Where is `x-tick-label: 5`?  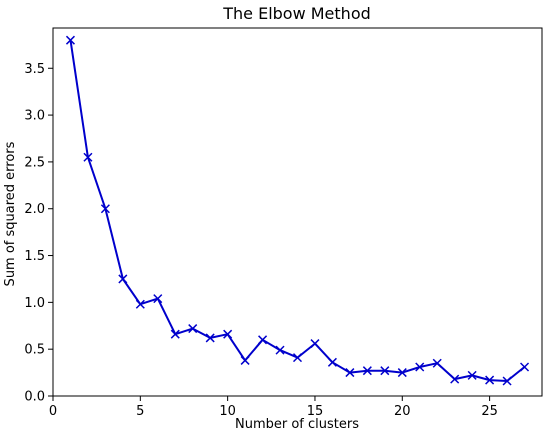
x-tick-label: 5 is located at coordinates (140, 411).